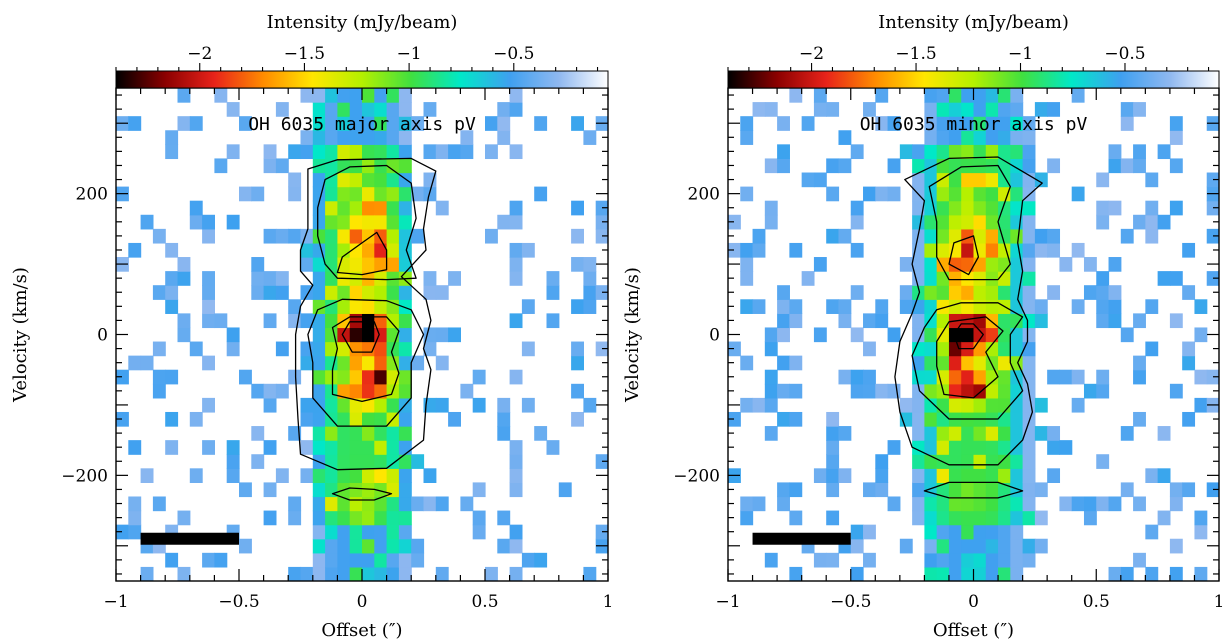  What do you see at coordinates (727, 602) in the screenshot?
I see `x-tick-label: −1` at bounding box center [727, 602].